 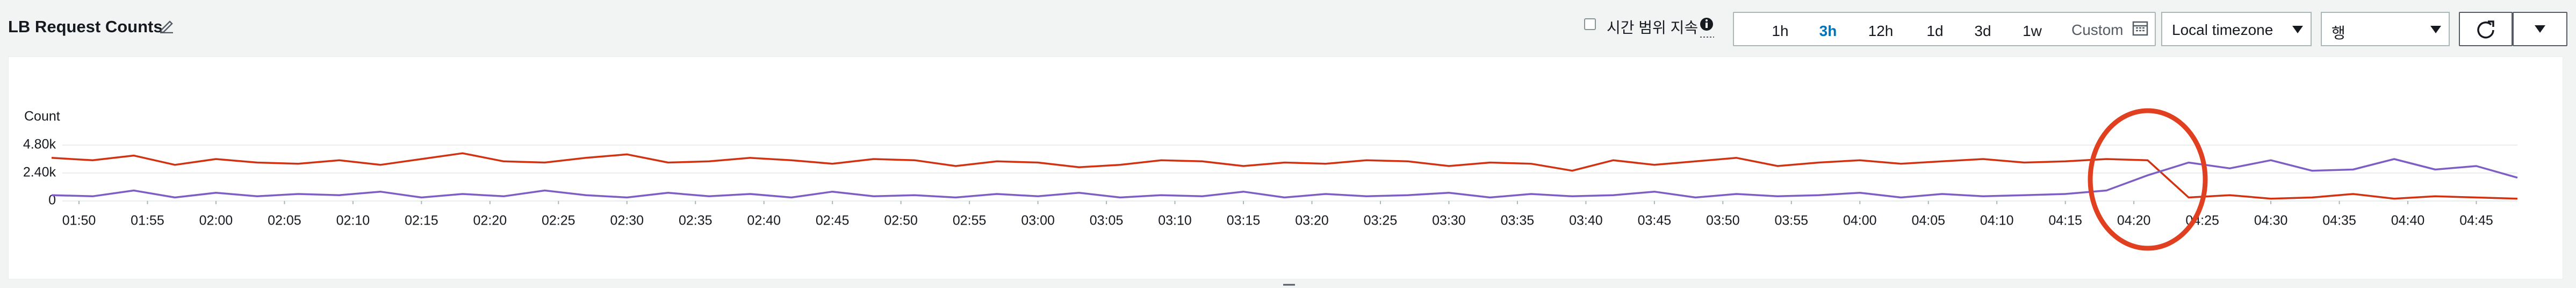 I want to click on y-axis-label: Count, so click(x=42, y=116).